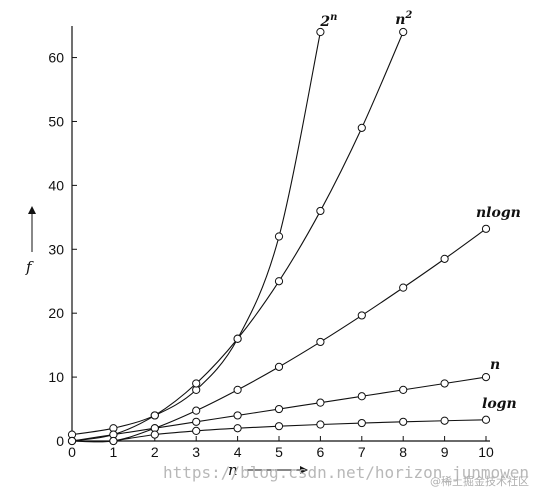 The width and height of the screenshot is (540, 492). Describe the element at coordinates (328, 21) in the screenshot. I see `series-2n-label: 2n` at that location.